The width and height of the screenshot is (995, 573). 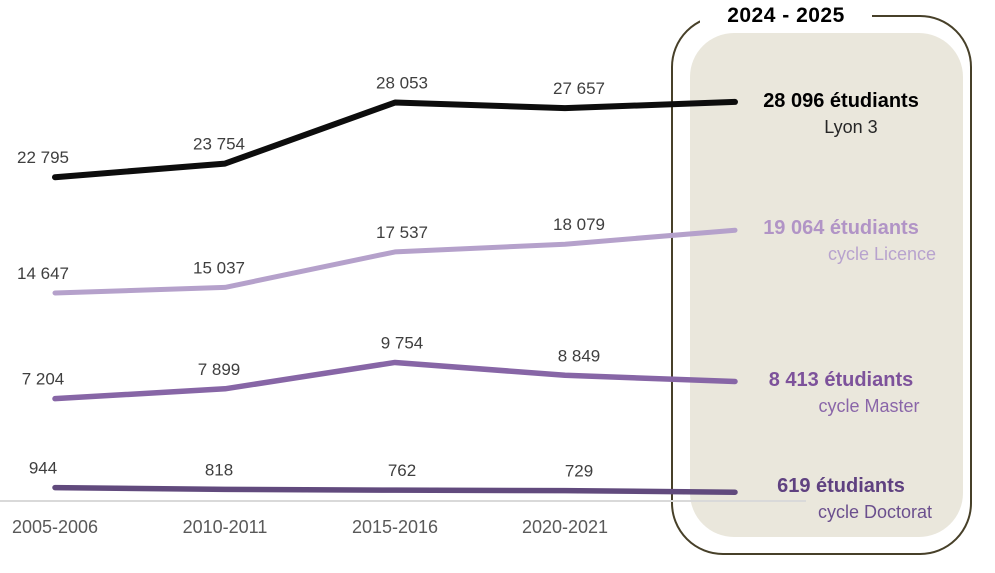 What do you see at coordinates (43, 468) in the screenshot?
I see `data-point-label: 944` at bounding box center [43, 468].